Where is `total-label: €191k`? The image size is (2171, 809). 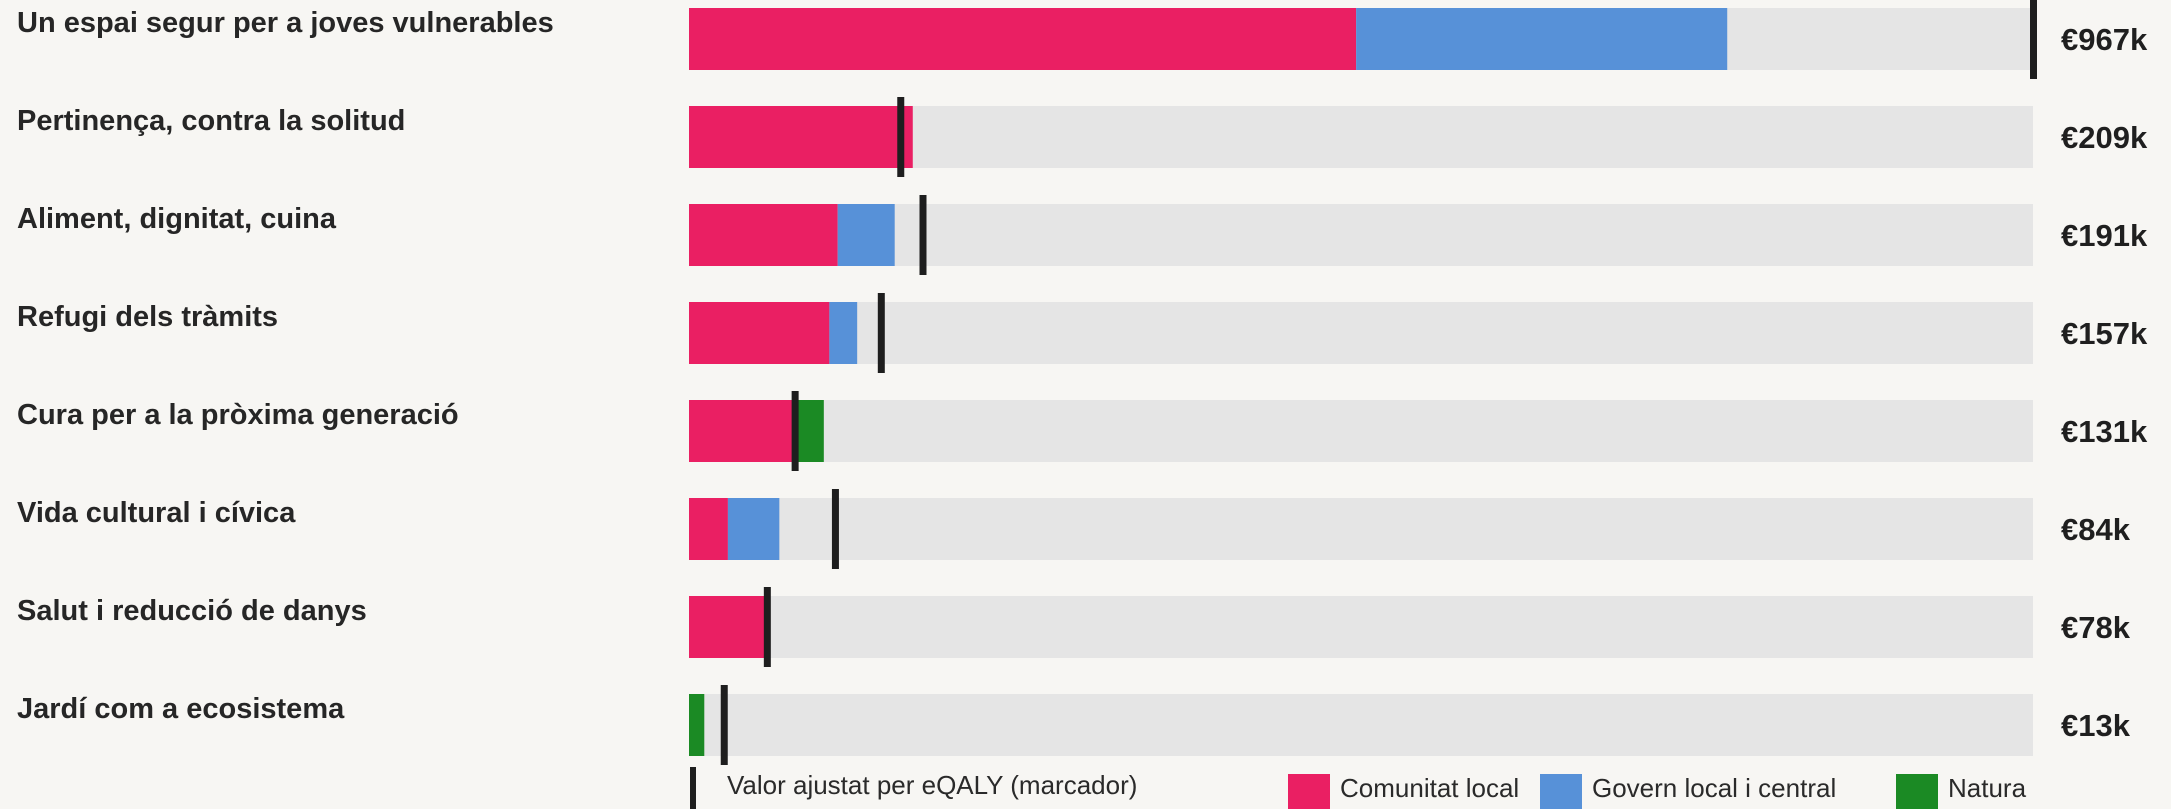
total-label: €191k is located at coordinates (2104, 235).